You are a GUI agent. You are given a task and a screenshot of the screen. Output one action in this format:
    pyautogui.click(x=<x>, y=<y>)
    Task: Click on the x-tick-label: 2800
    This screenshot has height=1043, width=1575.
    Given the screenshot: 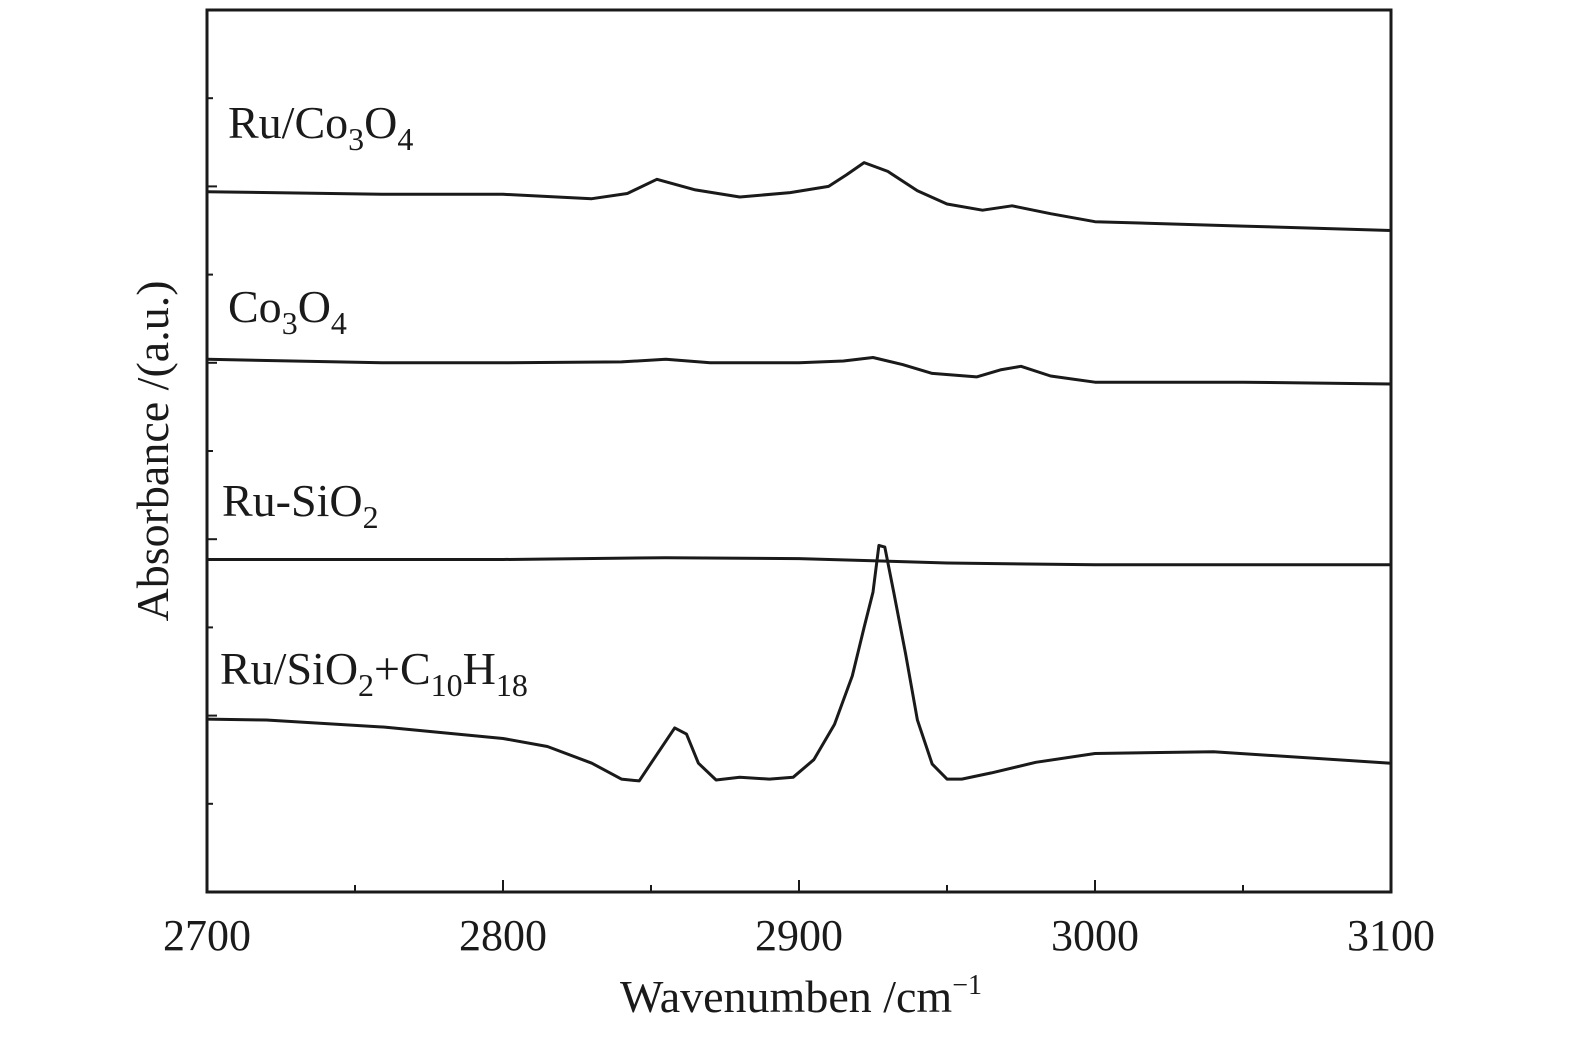 What is the action you would take?
    pyautogui.click(x=503, y=935)
    